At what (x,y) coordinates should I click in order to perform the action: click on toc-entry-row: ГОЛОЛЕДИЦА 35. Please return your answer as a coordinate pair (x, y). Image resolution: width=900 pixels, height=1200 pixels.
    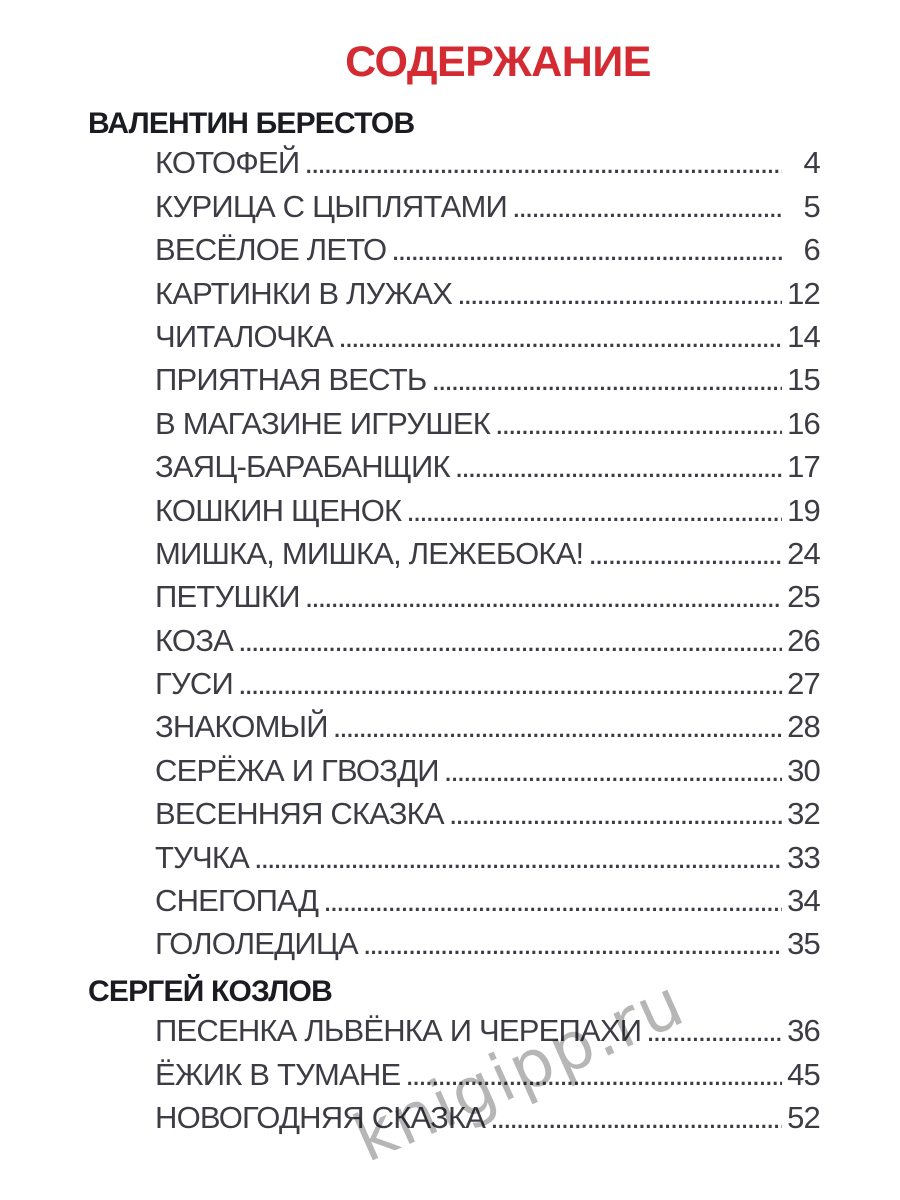
    Looking at the image, I should click on (454, 947).